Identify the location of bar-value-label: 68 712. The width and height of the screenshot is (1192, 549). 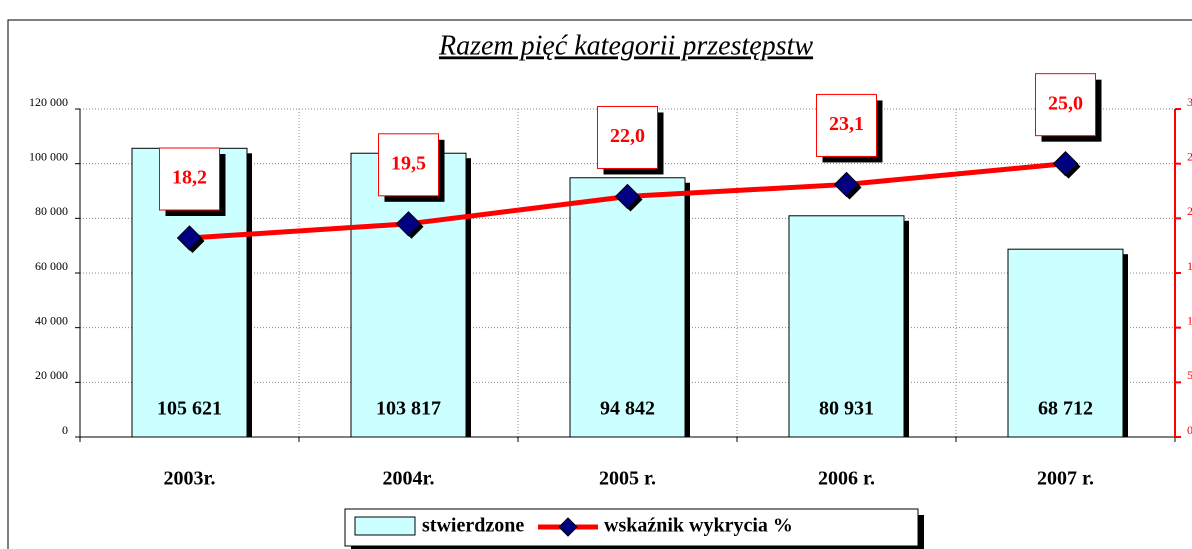
(1065, 409).